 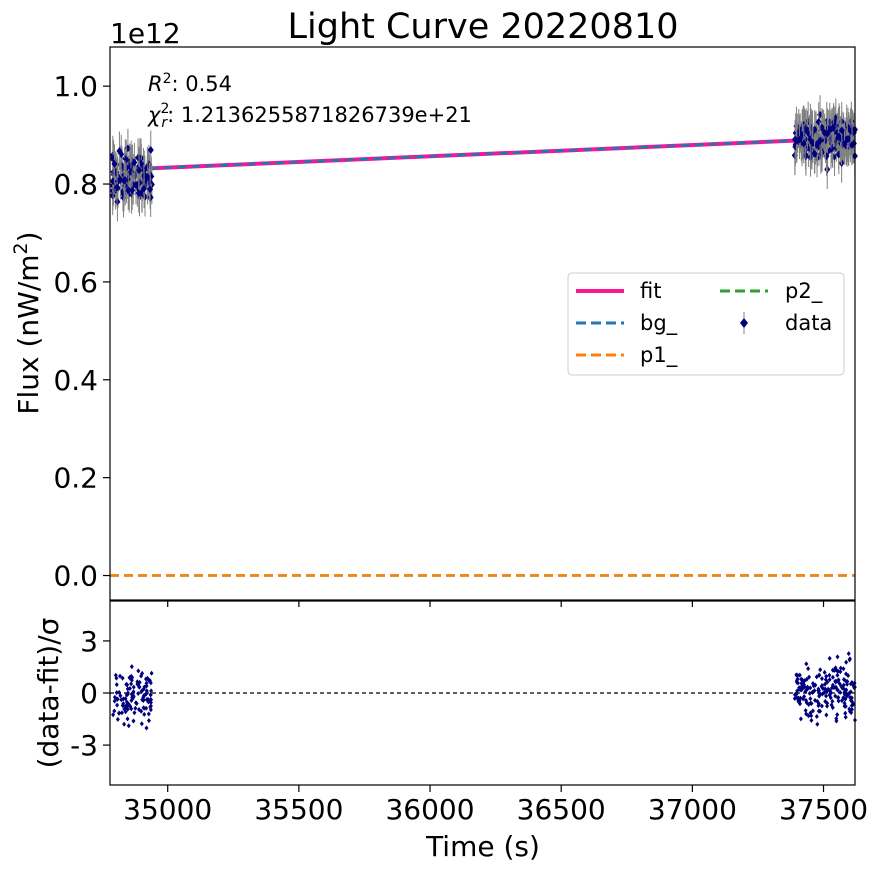 What do you see at coordinates (84, 745) in the screenshot?
I see `res-y-tick-label: -3` at bounding box center [84, 745].